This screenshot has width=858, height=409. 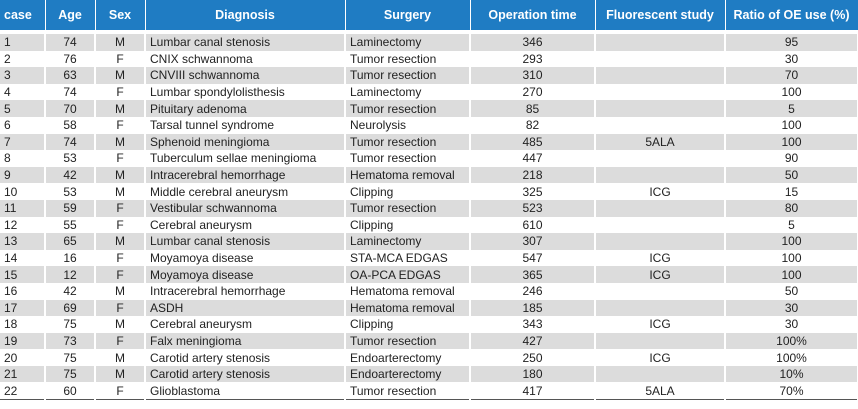 I want to click on table-cell: 417, so click(x=533, y=391).